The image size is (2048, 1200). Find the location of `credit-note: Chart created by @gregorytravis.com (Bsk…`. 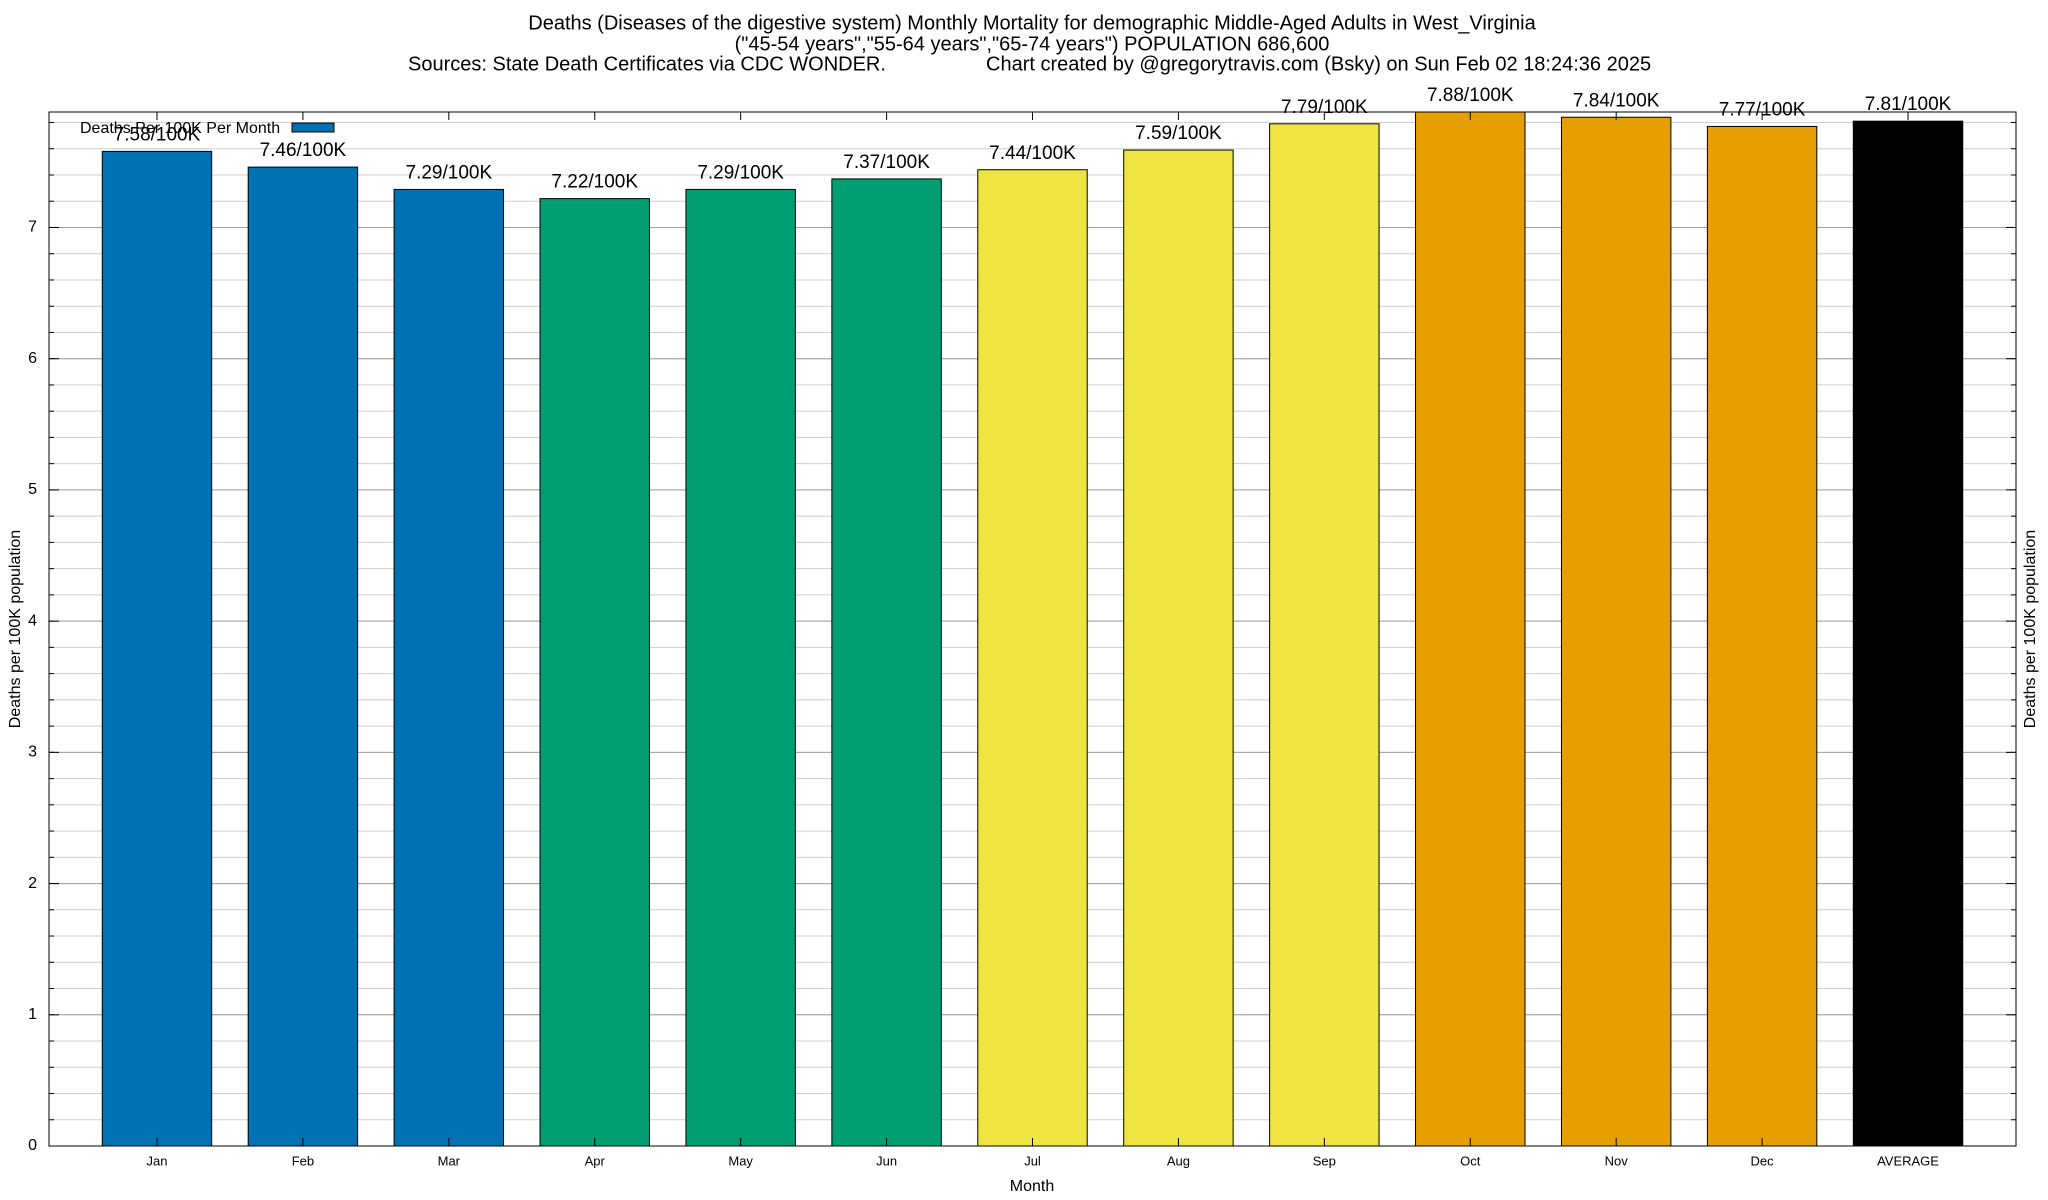

credit-note: Chart created by @gregorytravis.com (Bsk… is located at coordinates (1318, 64).